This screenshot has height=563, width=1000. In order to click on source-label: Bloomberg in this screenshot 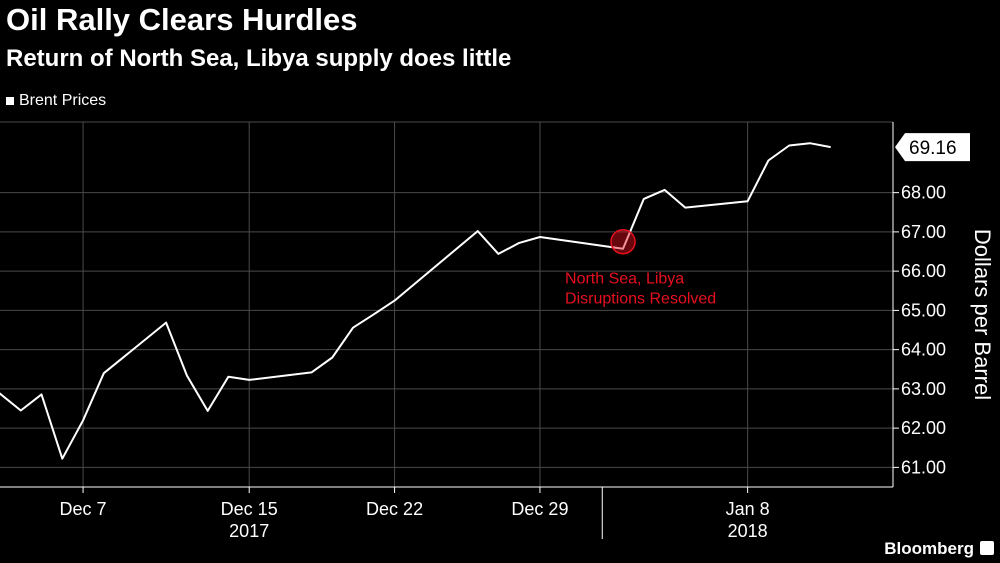, I will do `click(929, 548)`.